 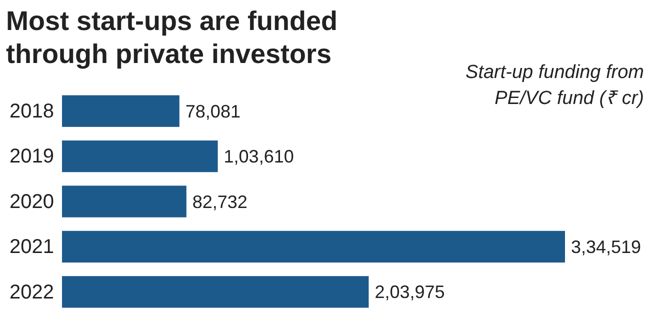 I want to click on data-label: 82,732, so click(x=220, y=202).